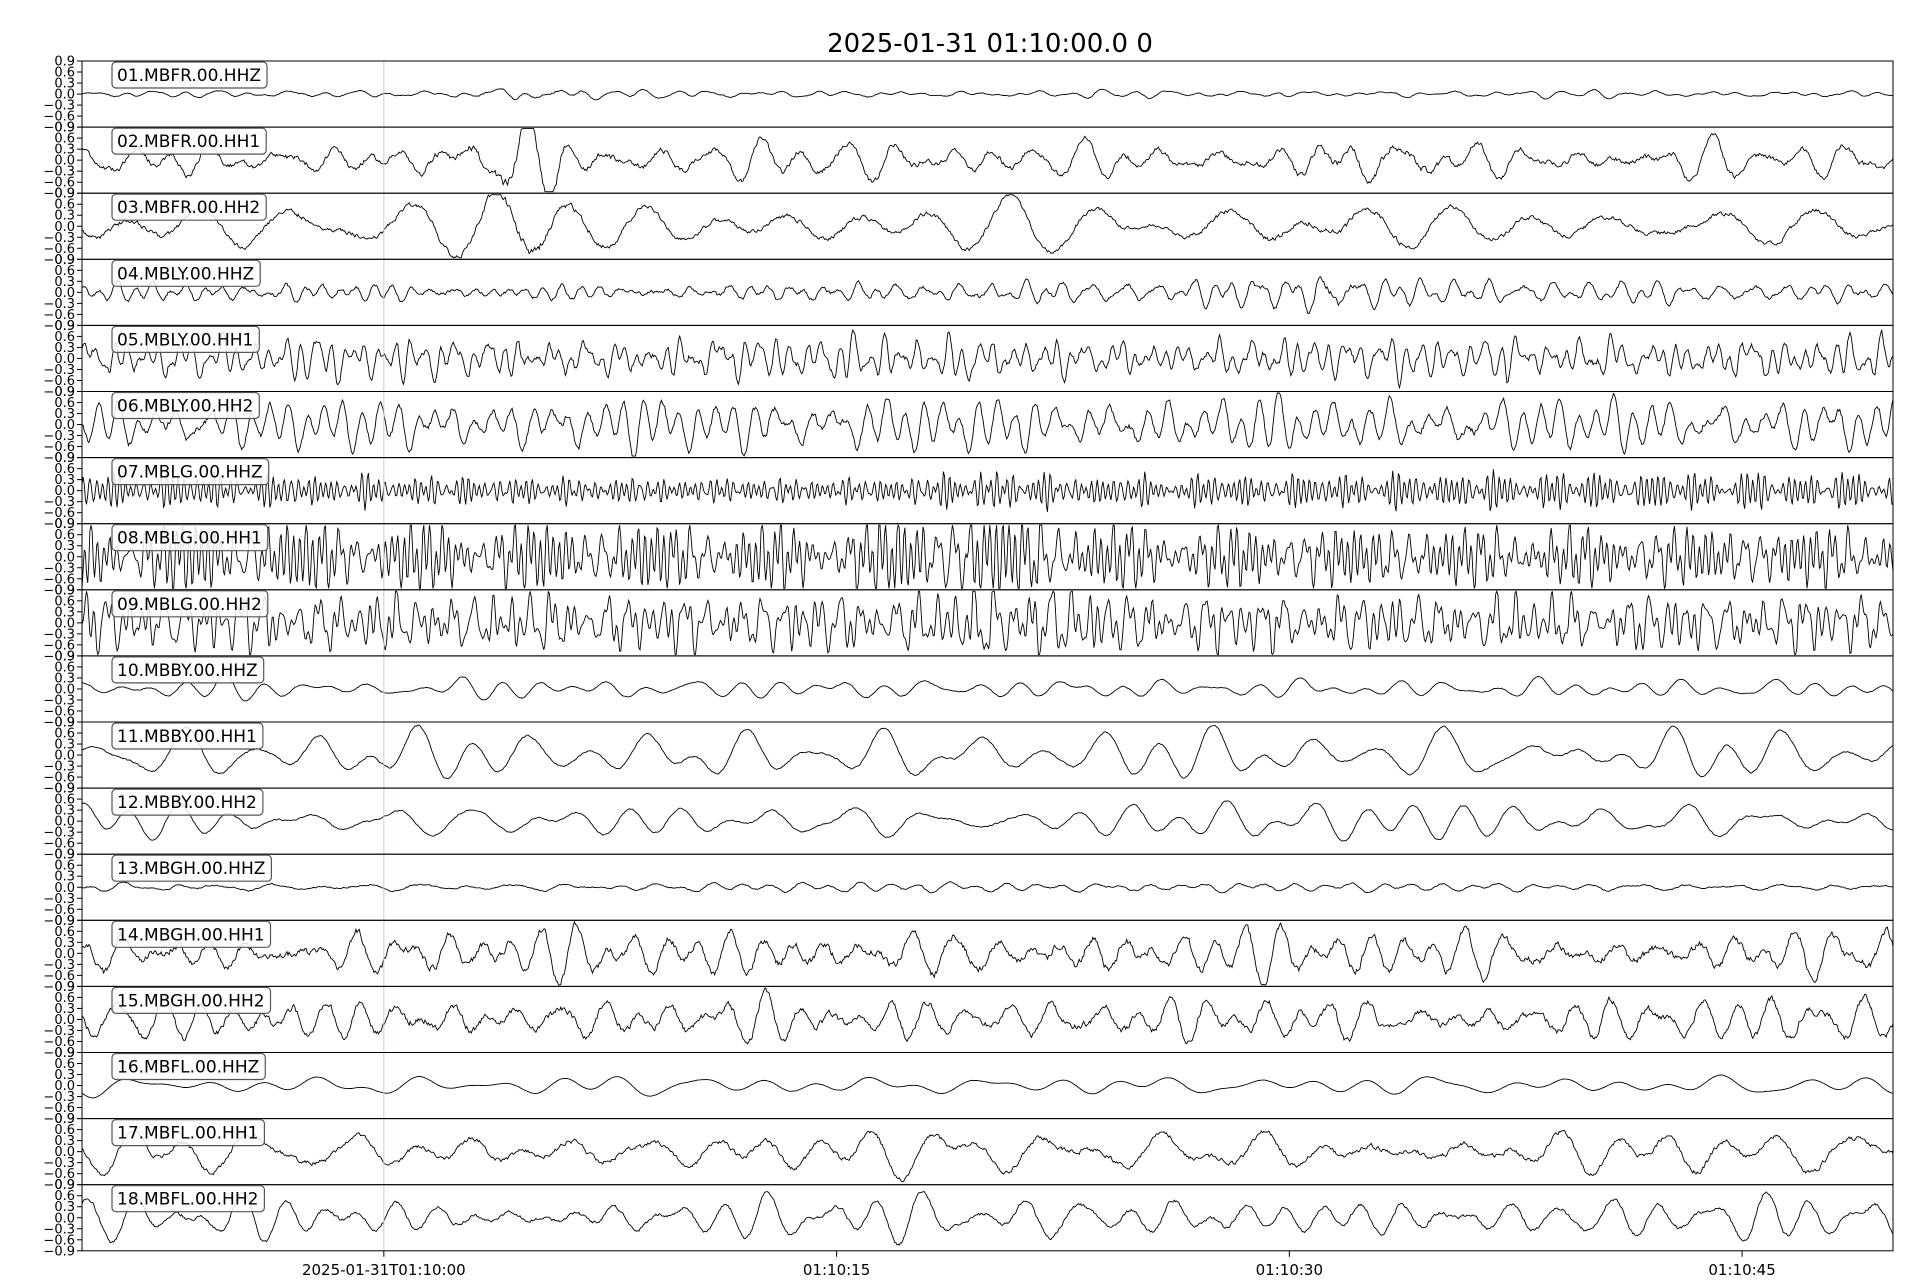 This screenshot has height=1280, width=1920. I want to click on trace-panel: 0.90.60.30.0−0.3−0.6−0.910.MBBY.00.HHZ, so click(968, 690).